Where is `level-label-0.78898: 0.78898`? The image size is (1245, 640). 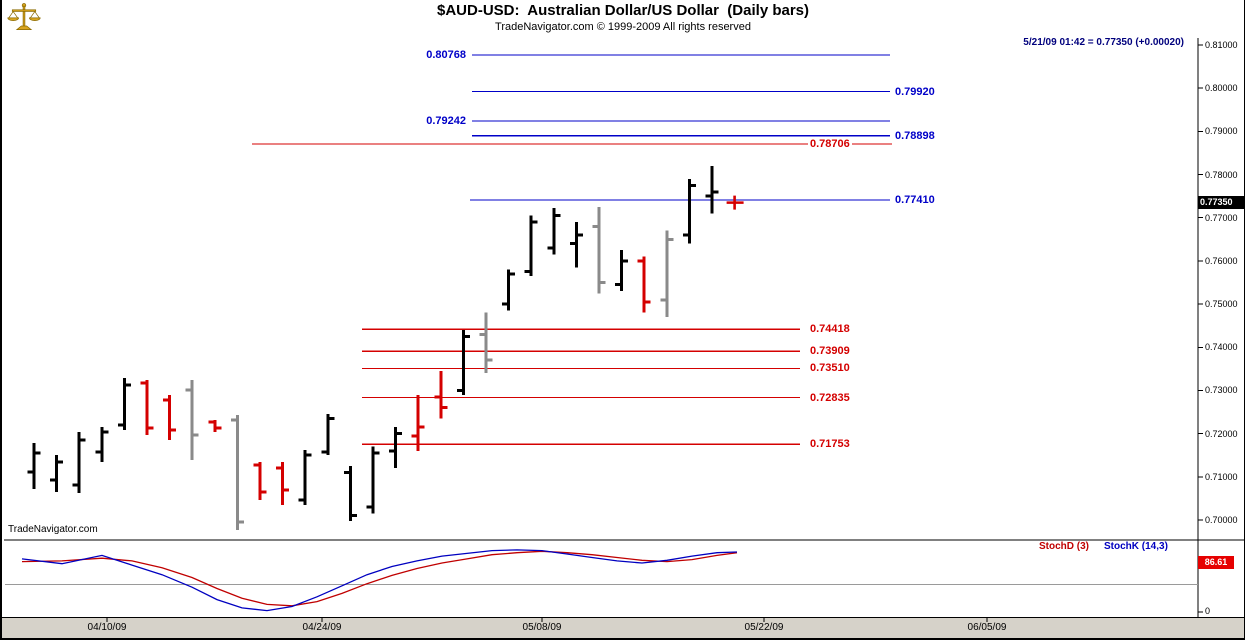 level-label-0.78898: 0.78898 is located at coordinates (915, 135).